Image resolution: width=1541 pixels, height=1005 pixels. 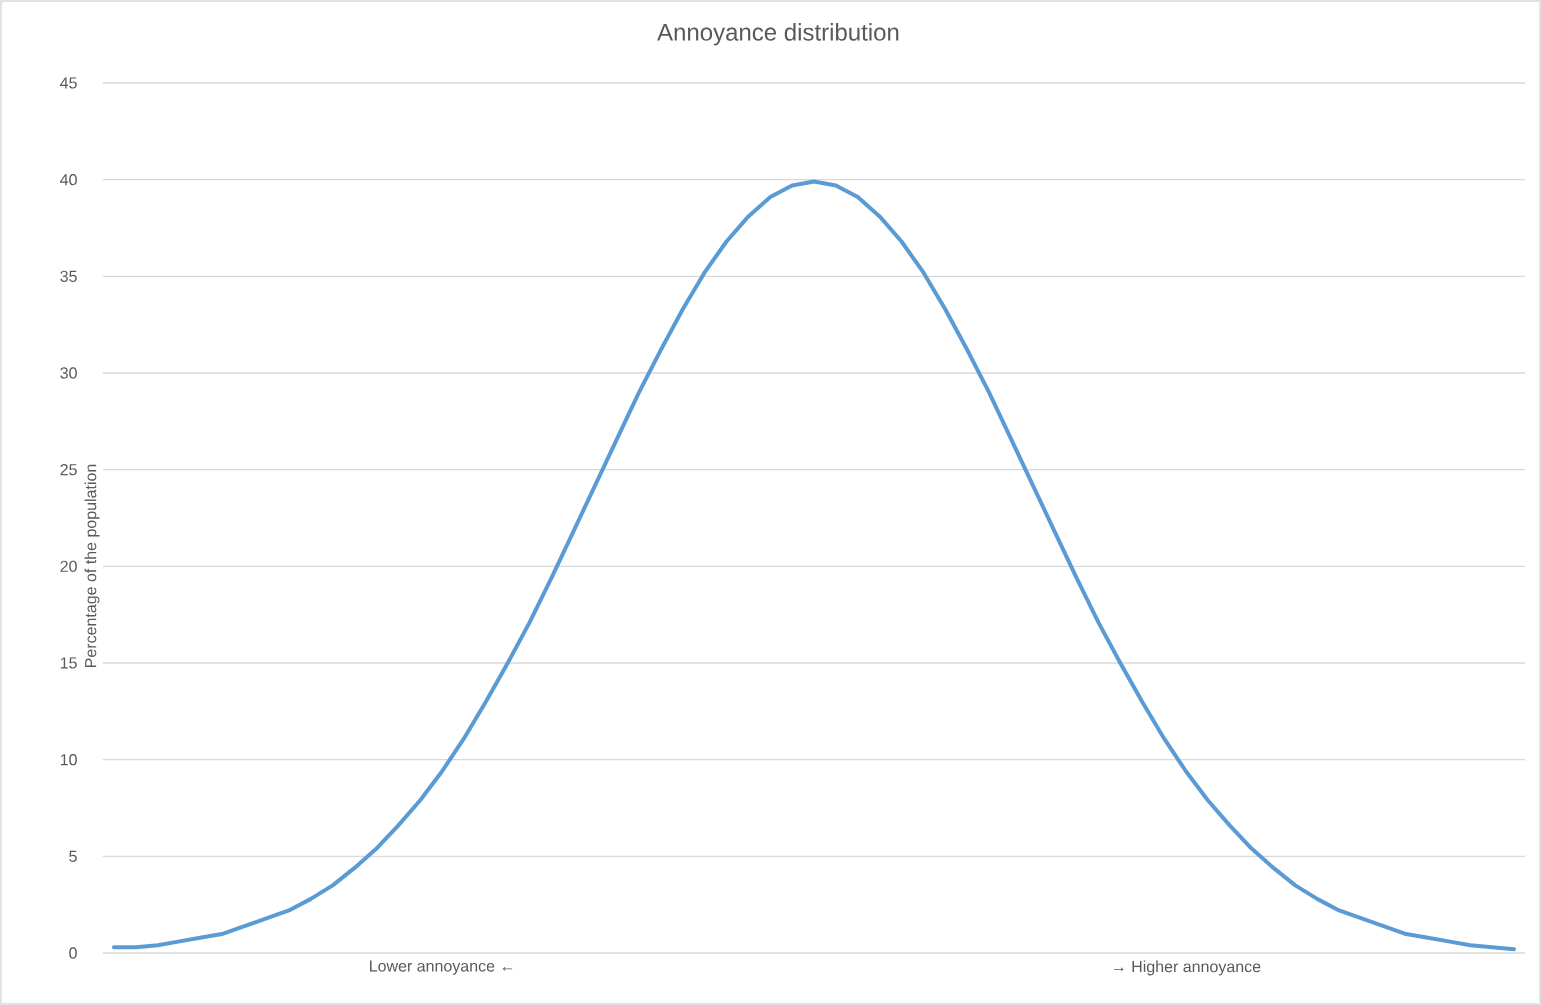 I want to click on y-tick-label: 25, so click(x=68, y=470).